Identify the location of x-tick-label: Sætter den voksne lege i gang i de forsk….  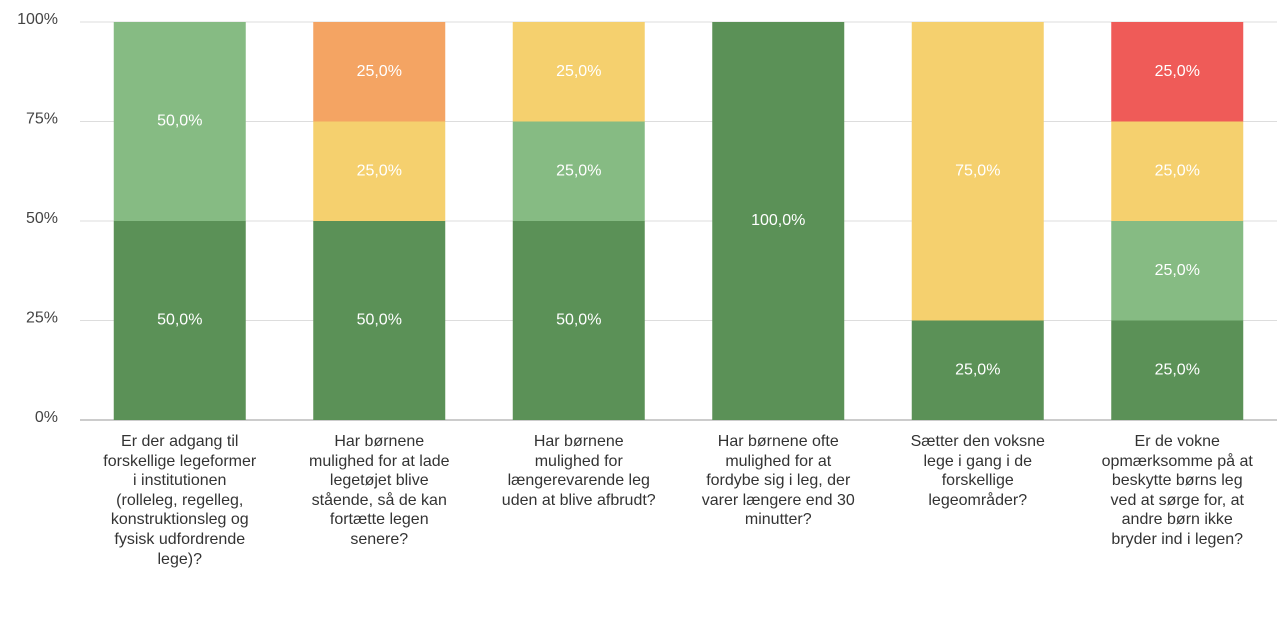
(977, 471).